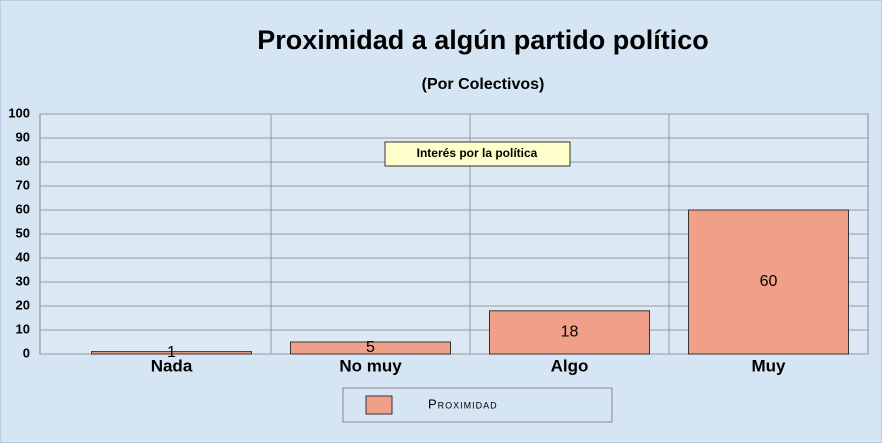 This screenshot has width=882, height=443. I want to click on chart-title: Proximidad a algún partido político, so click(483, 40).